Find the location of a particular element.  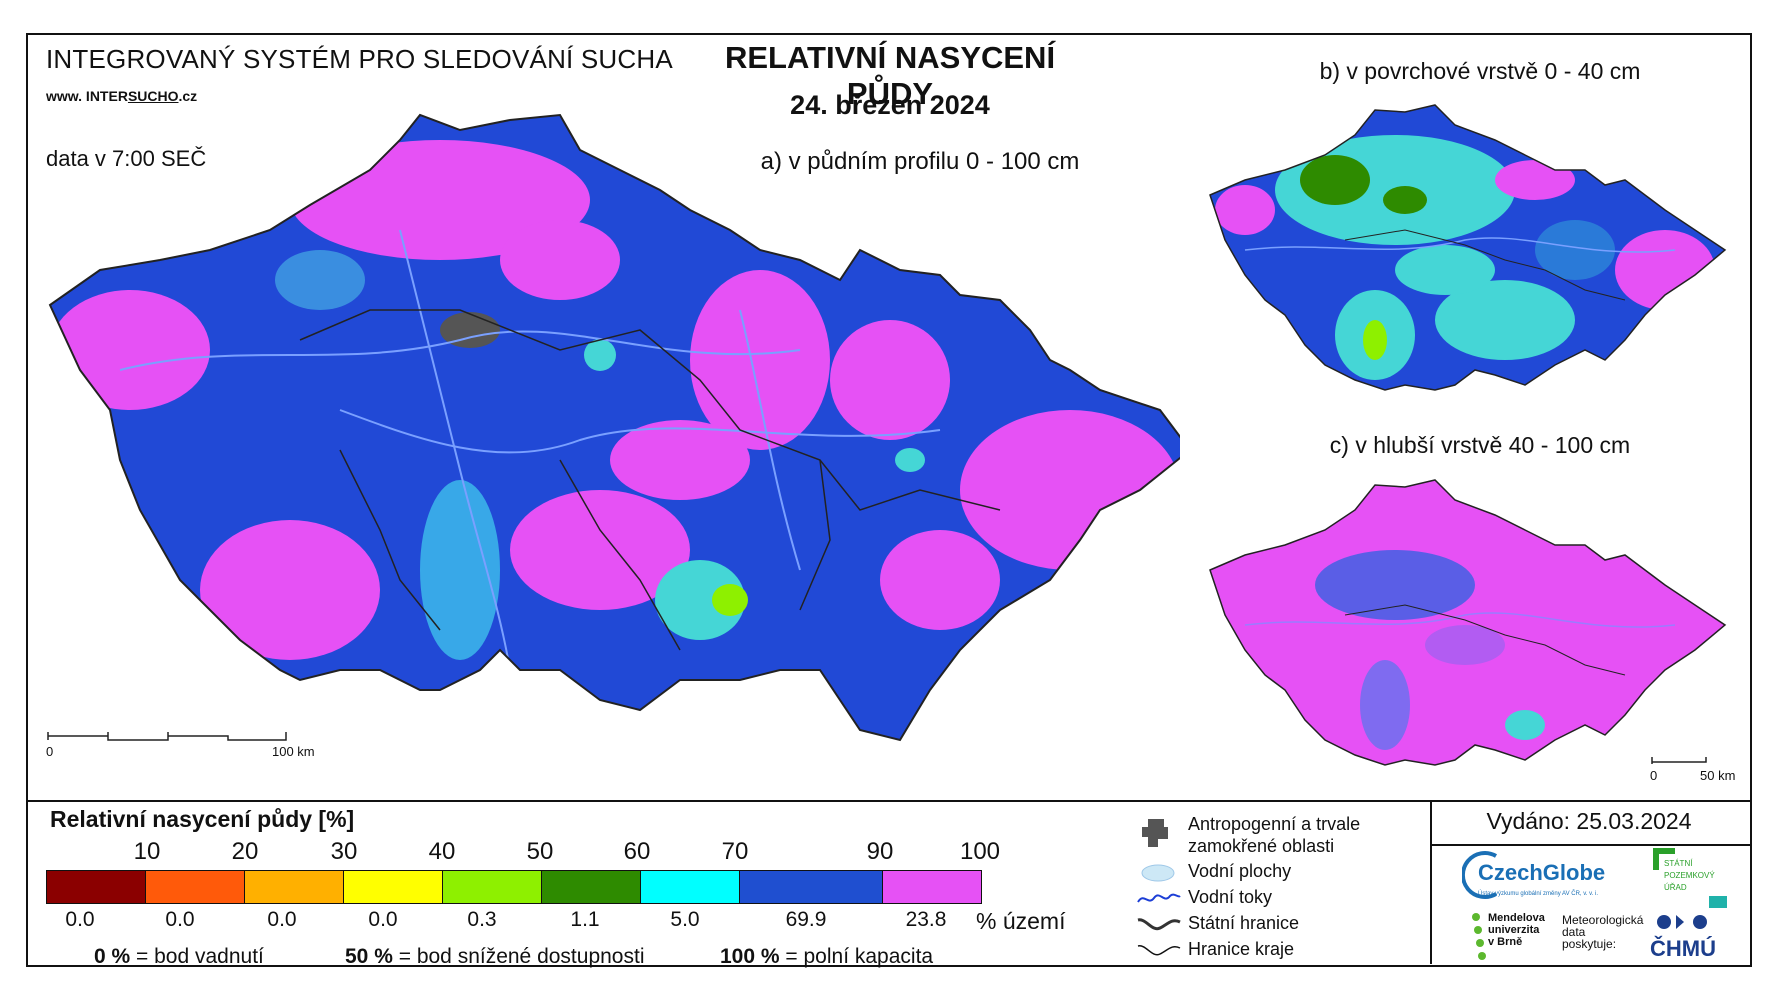

note-50-value: 50 % is located at coordinates (369, 956).